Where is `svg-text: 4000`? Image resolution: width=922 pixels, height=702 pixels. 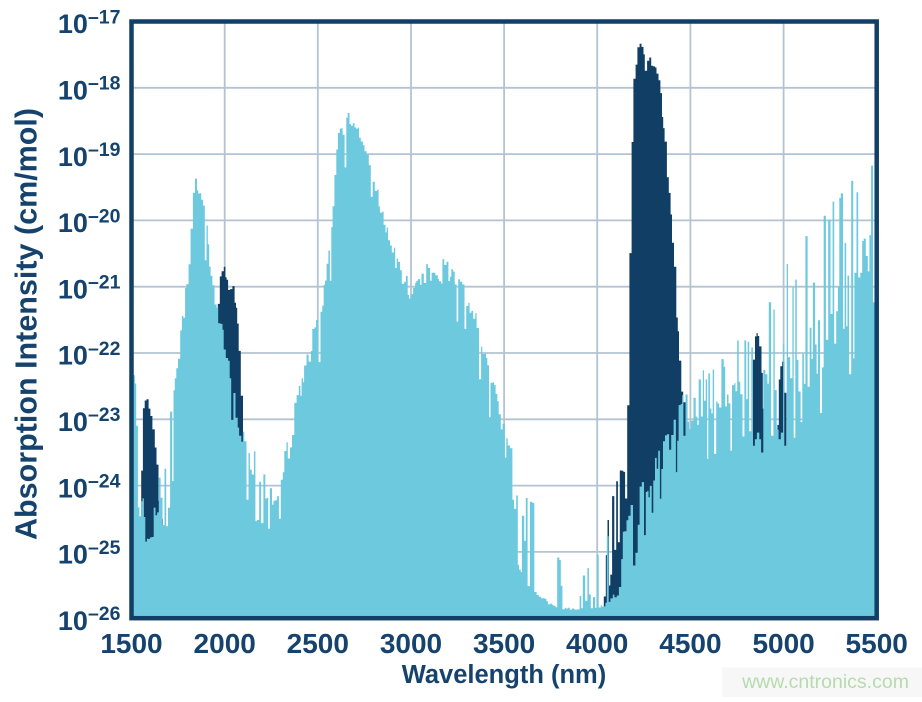
svg-text: 4000 is located at coordinates (597, 643).